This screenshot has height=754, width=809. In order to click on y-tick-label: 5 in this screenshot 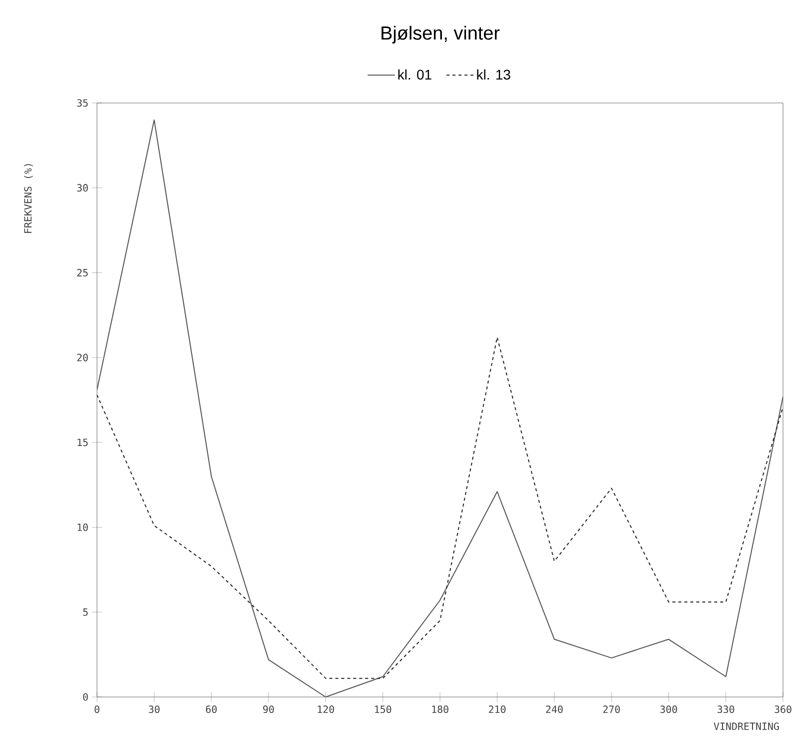, I will do `click(85, 612)`.